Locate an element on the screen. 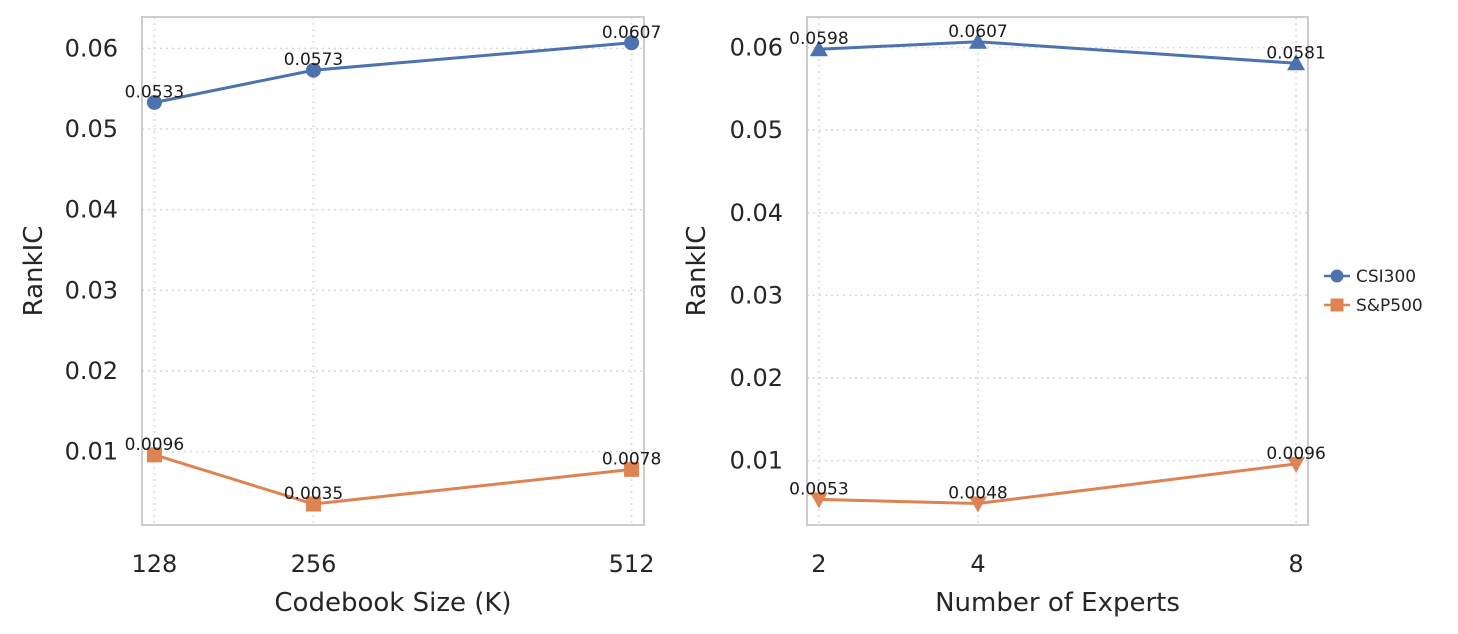  legend: CSI300 S&P500 is located at coordinates (1373, 291).